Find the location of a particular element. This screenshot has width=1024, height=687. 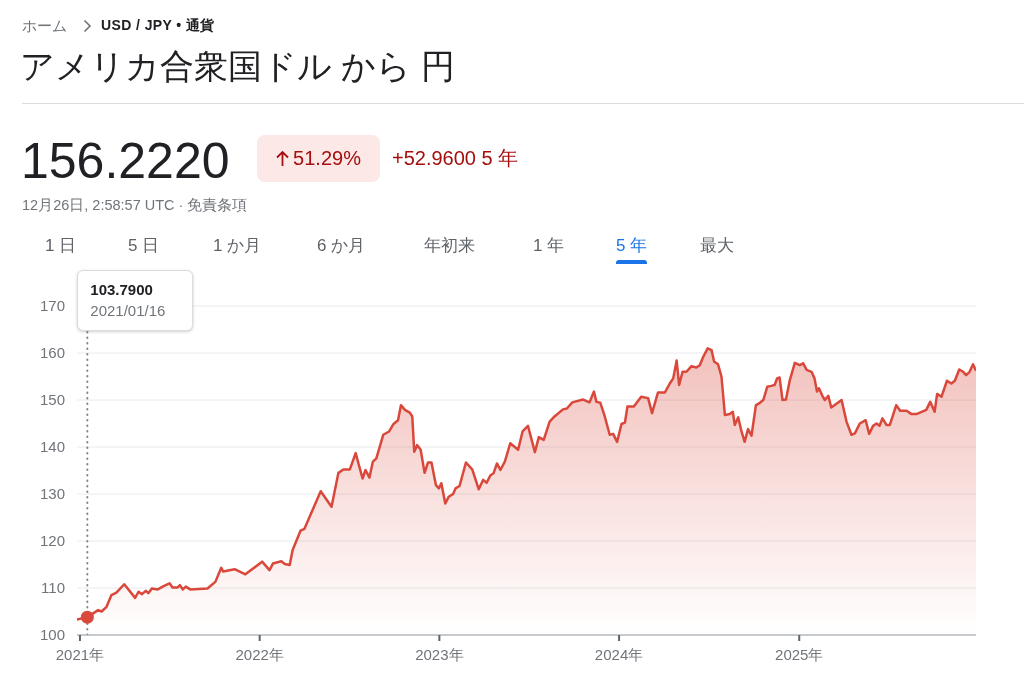

text: 最大 is located at coordinates (717, 246).